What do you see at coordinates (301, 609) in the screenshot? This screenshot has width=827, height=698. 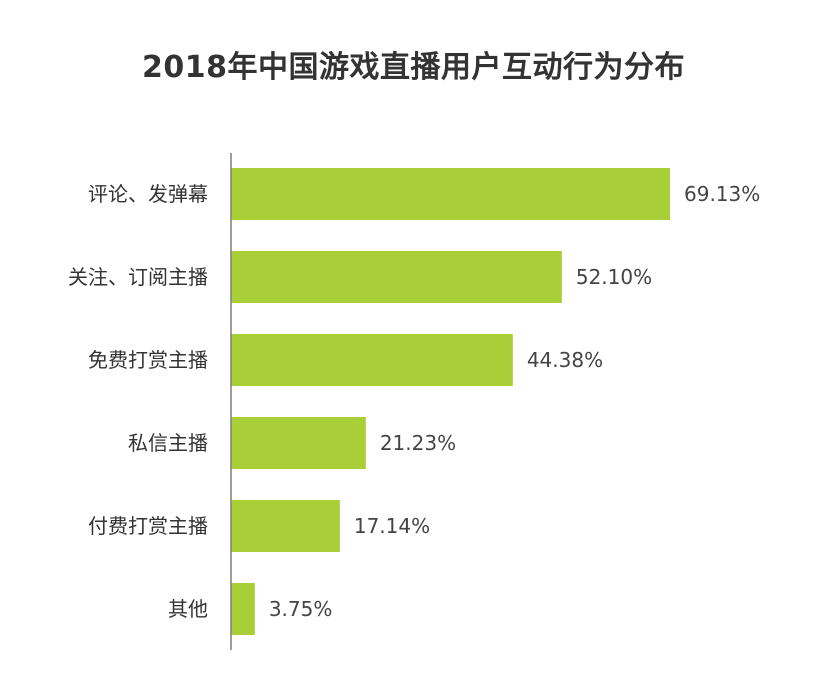 I see `value-label-5: 3.75%` at bounding box center [301, 609].